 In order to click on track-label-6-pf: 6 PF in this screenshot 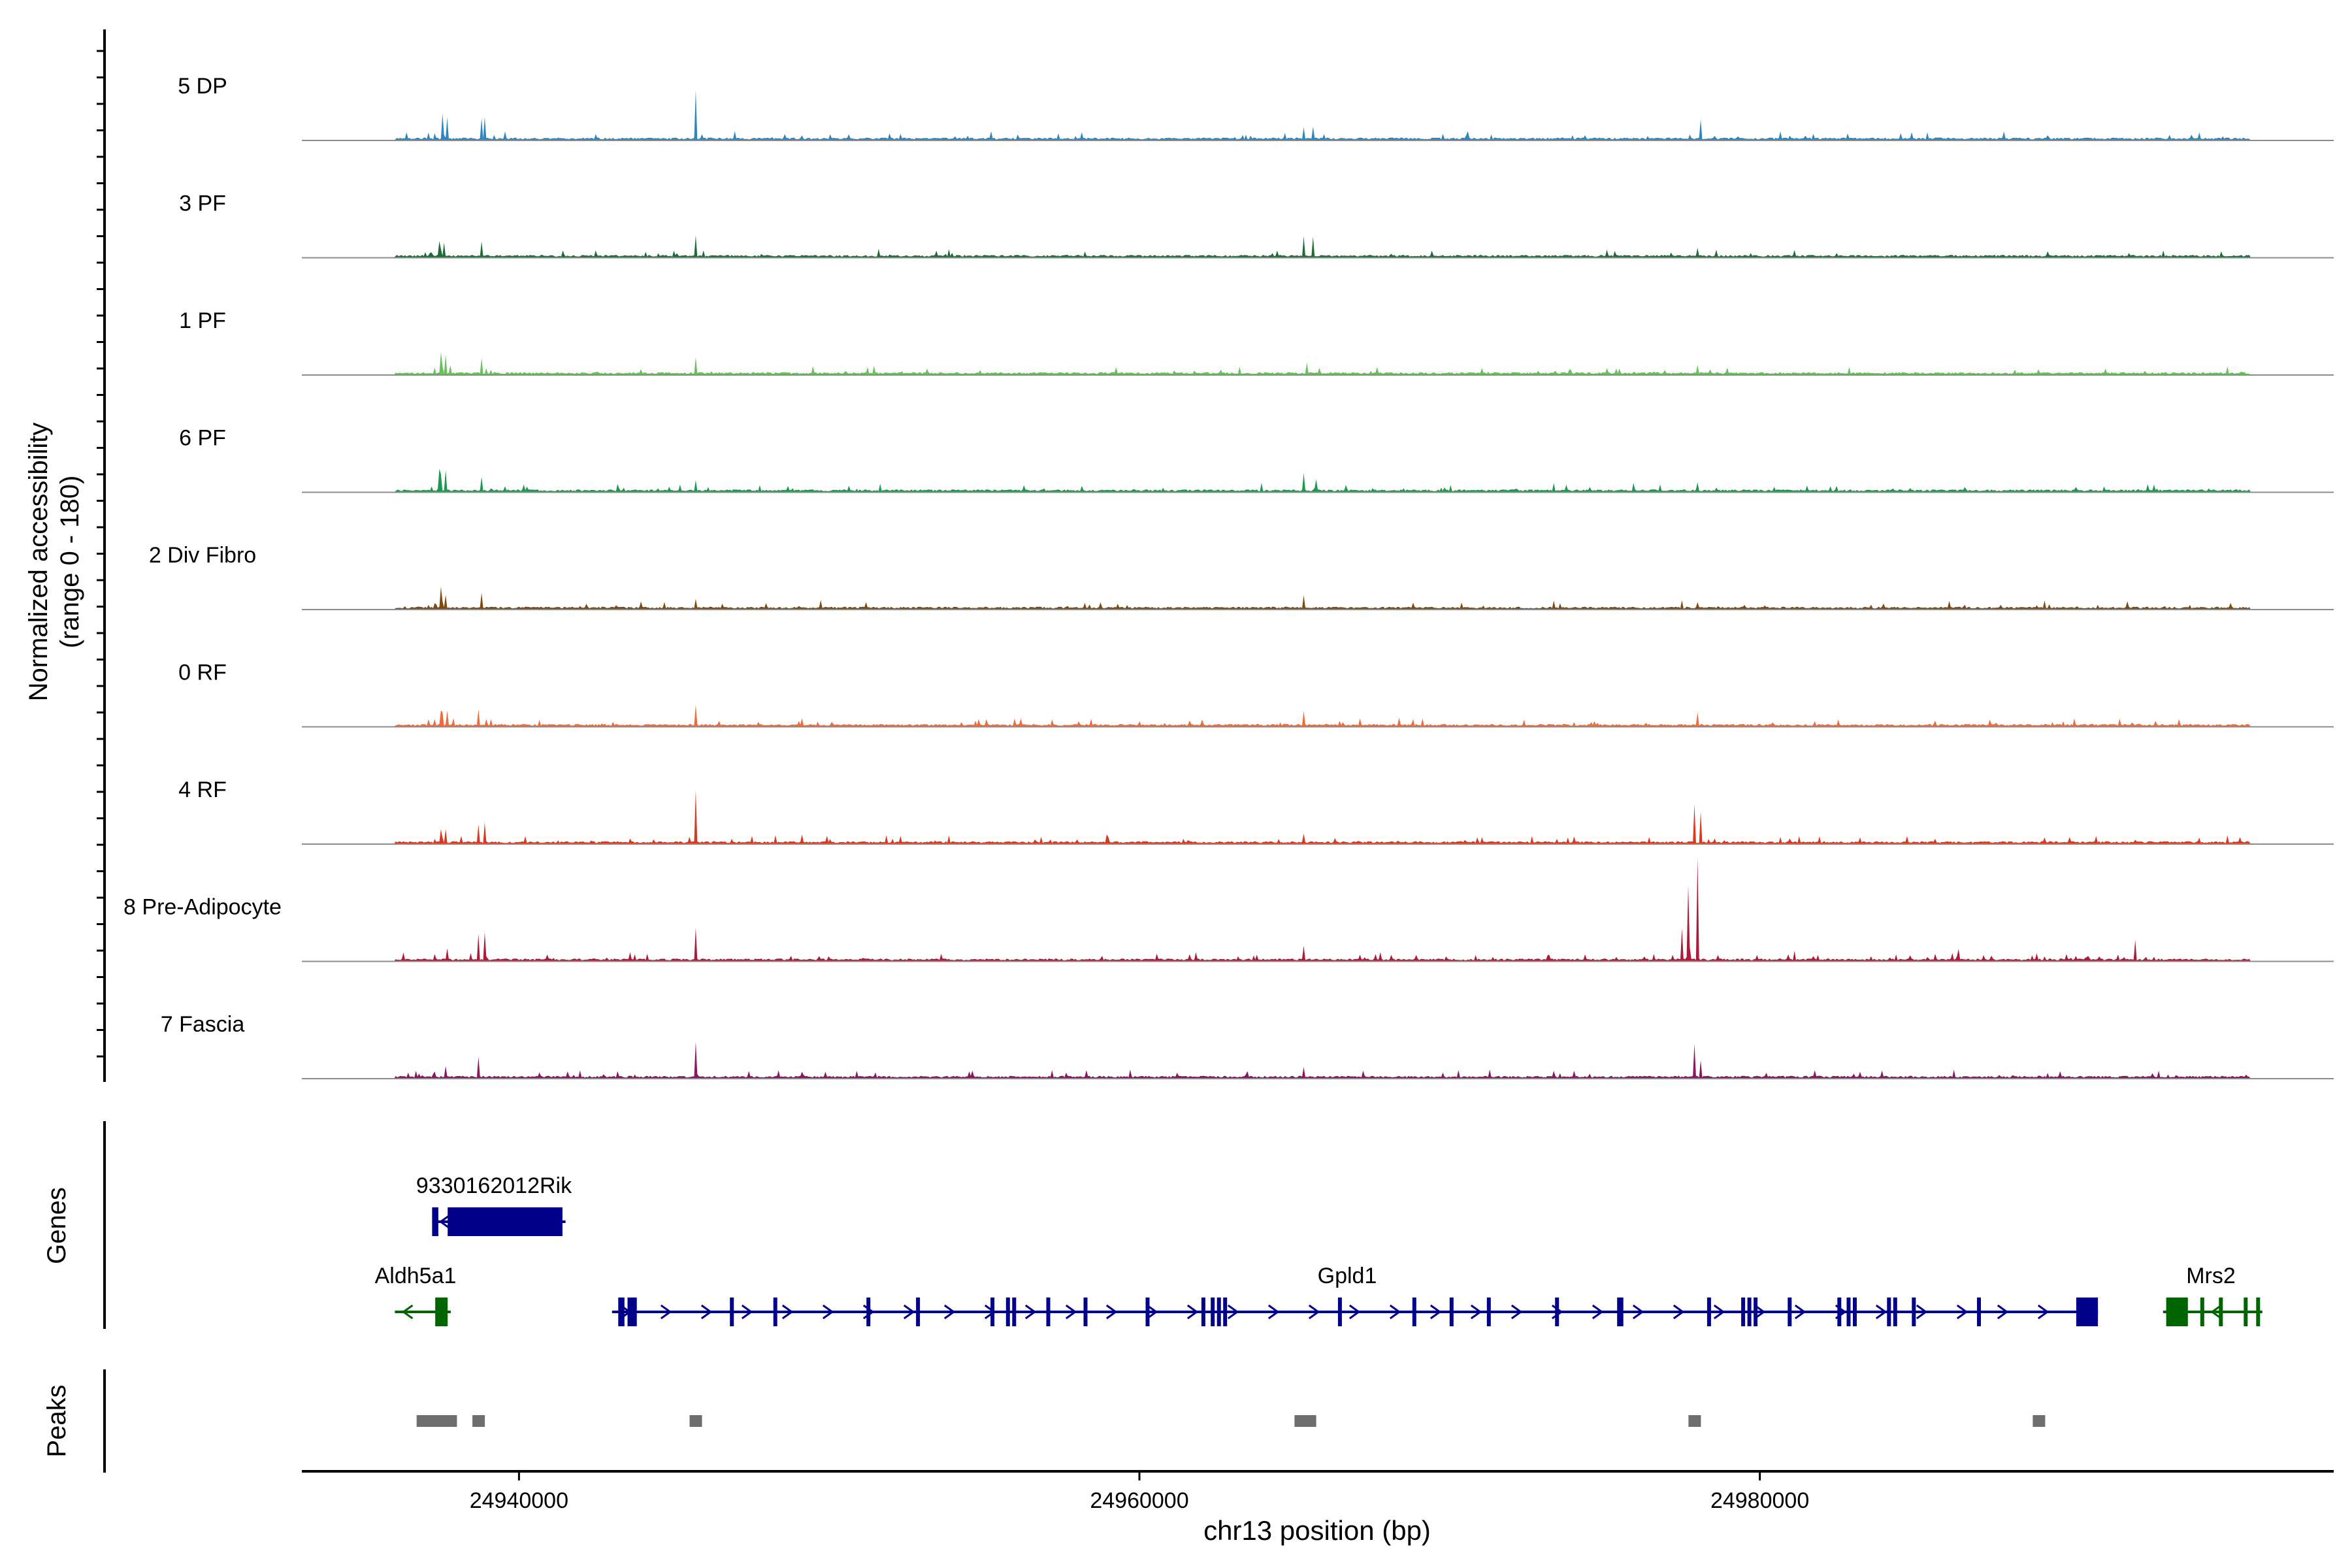, I will do `click(202, 438)`.